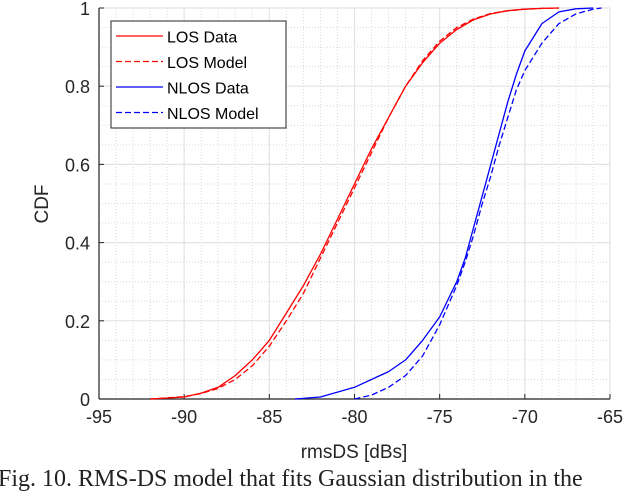 The image size is (640, 493). What do you see at coordinates (77, 87) in the screenshot?
I see `y-tick-label: 0.8` at bounding box center [77, 87].